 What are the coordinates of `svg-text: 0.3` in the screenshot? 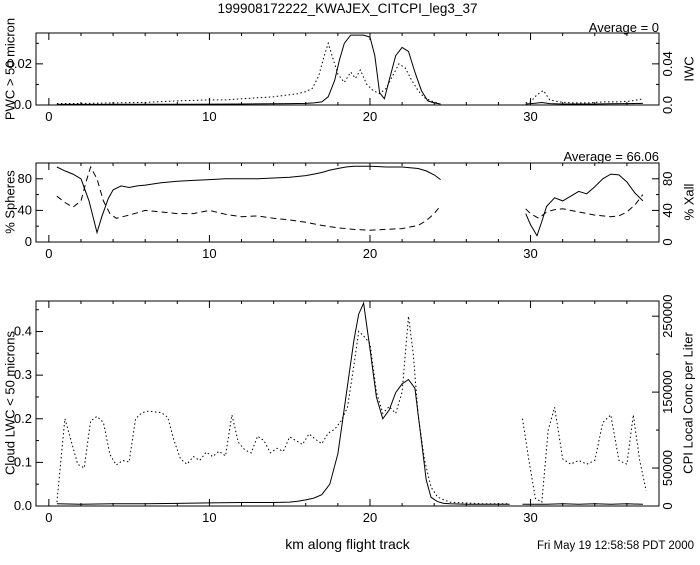 It's located at (23, 374).